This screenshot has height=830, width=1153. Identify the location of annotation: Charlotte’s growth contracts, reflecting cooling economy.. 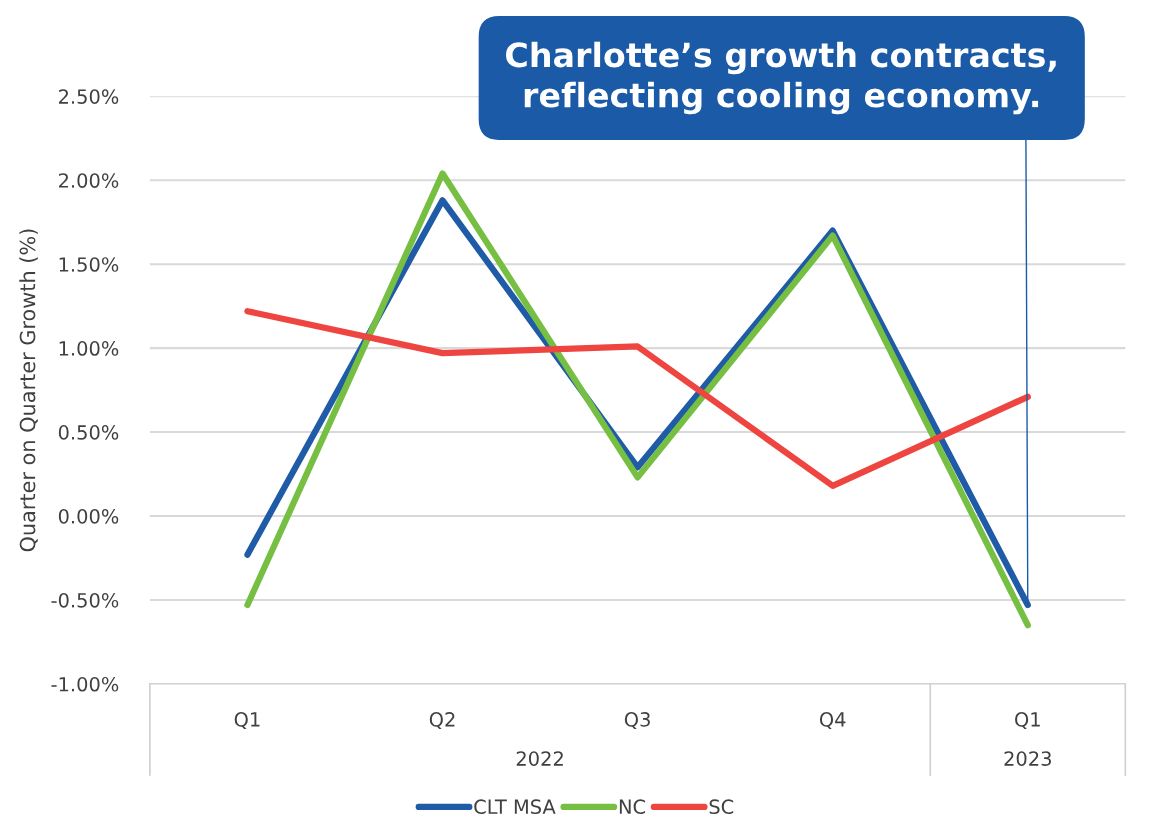
(781, 78).